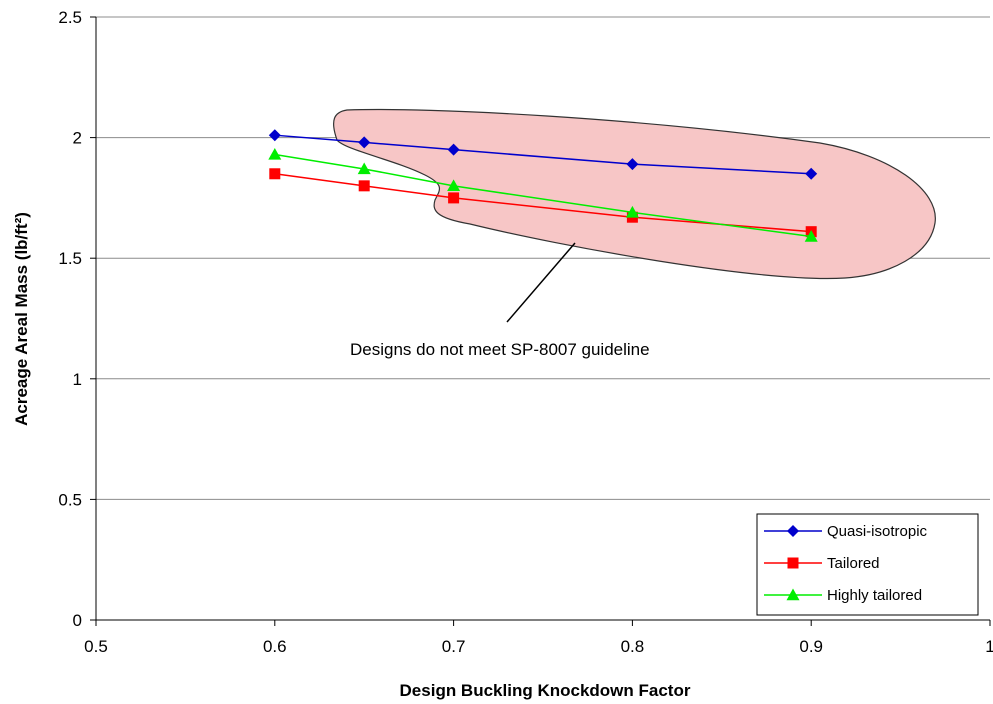  I want to click on x-tick-label-2: 0.7, so click(454, 646).